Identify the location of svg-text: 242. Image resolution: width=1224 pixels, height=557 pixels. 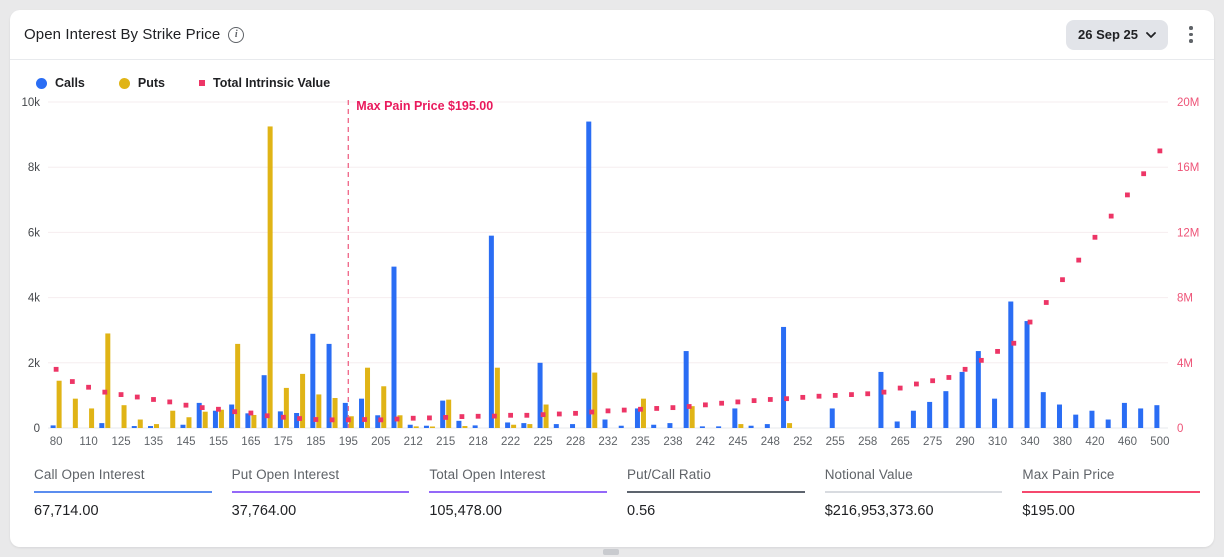
(705, 442).